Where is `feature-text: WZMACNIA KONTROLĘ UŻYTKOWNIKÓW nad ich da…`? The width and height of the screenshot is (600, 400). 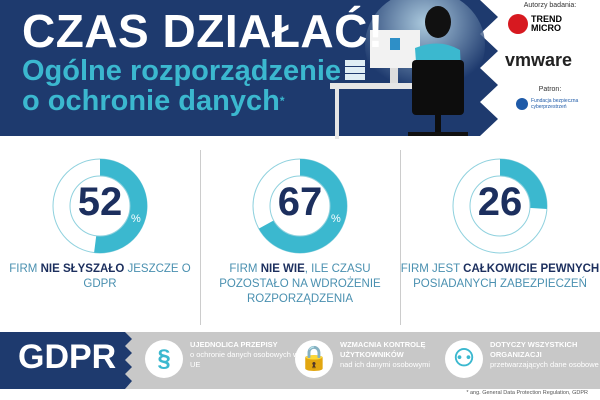 feature-text: WZMACNIA KONTROLĘ UŻYTKOWNIKÓW nad ich da… is located at coordinates (385, 354).